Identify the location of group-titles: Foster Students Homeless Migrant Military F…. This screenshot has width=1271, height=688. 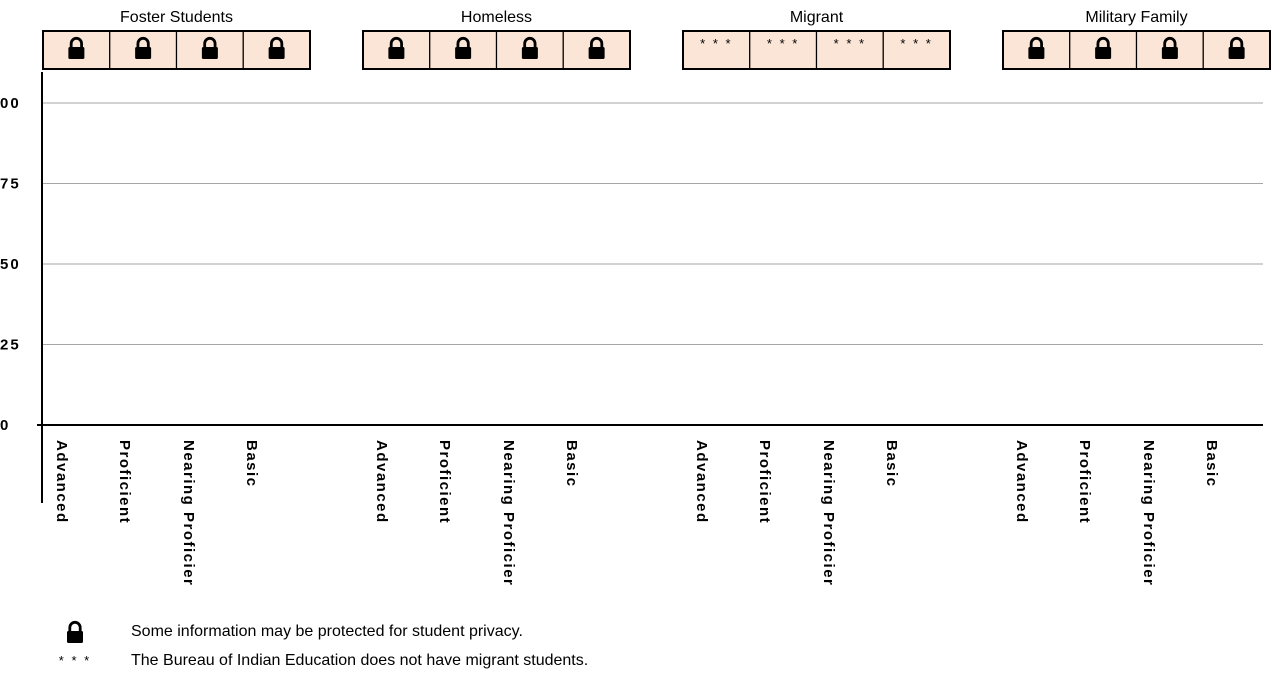
(654, 17).